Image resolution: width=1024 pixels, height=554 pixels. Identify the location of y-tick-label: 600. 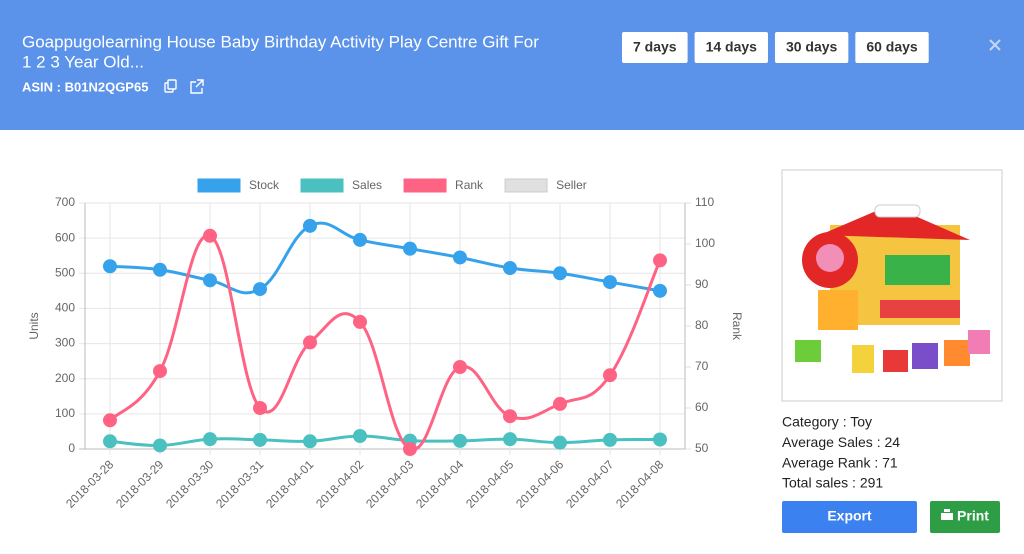
(65, 237).